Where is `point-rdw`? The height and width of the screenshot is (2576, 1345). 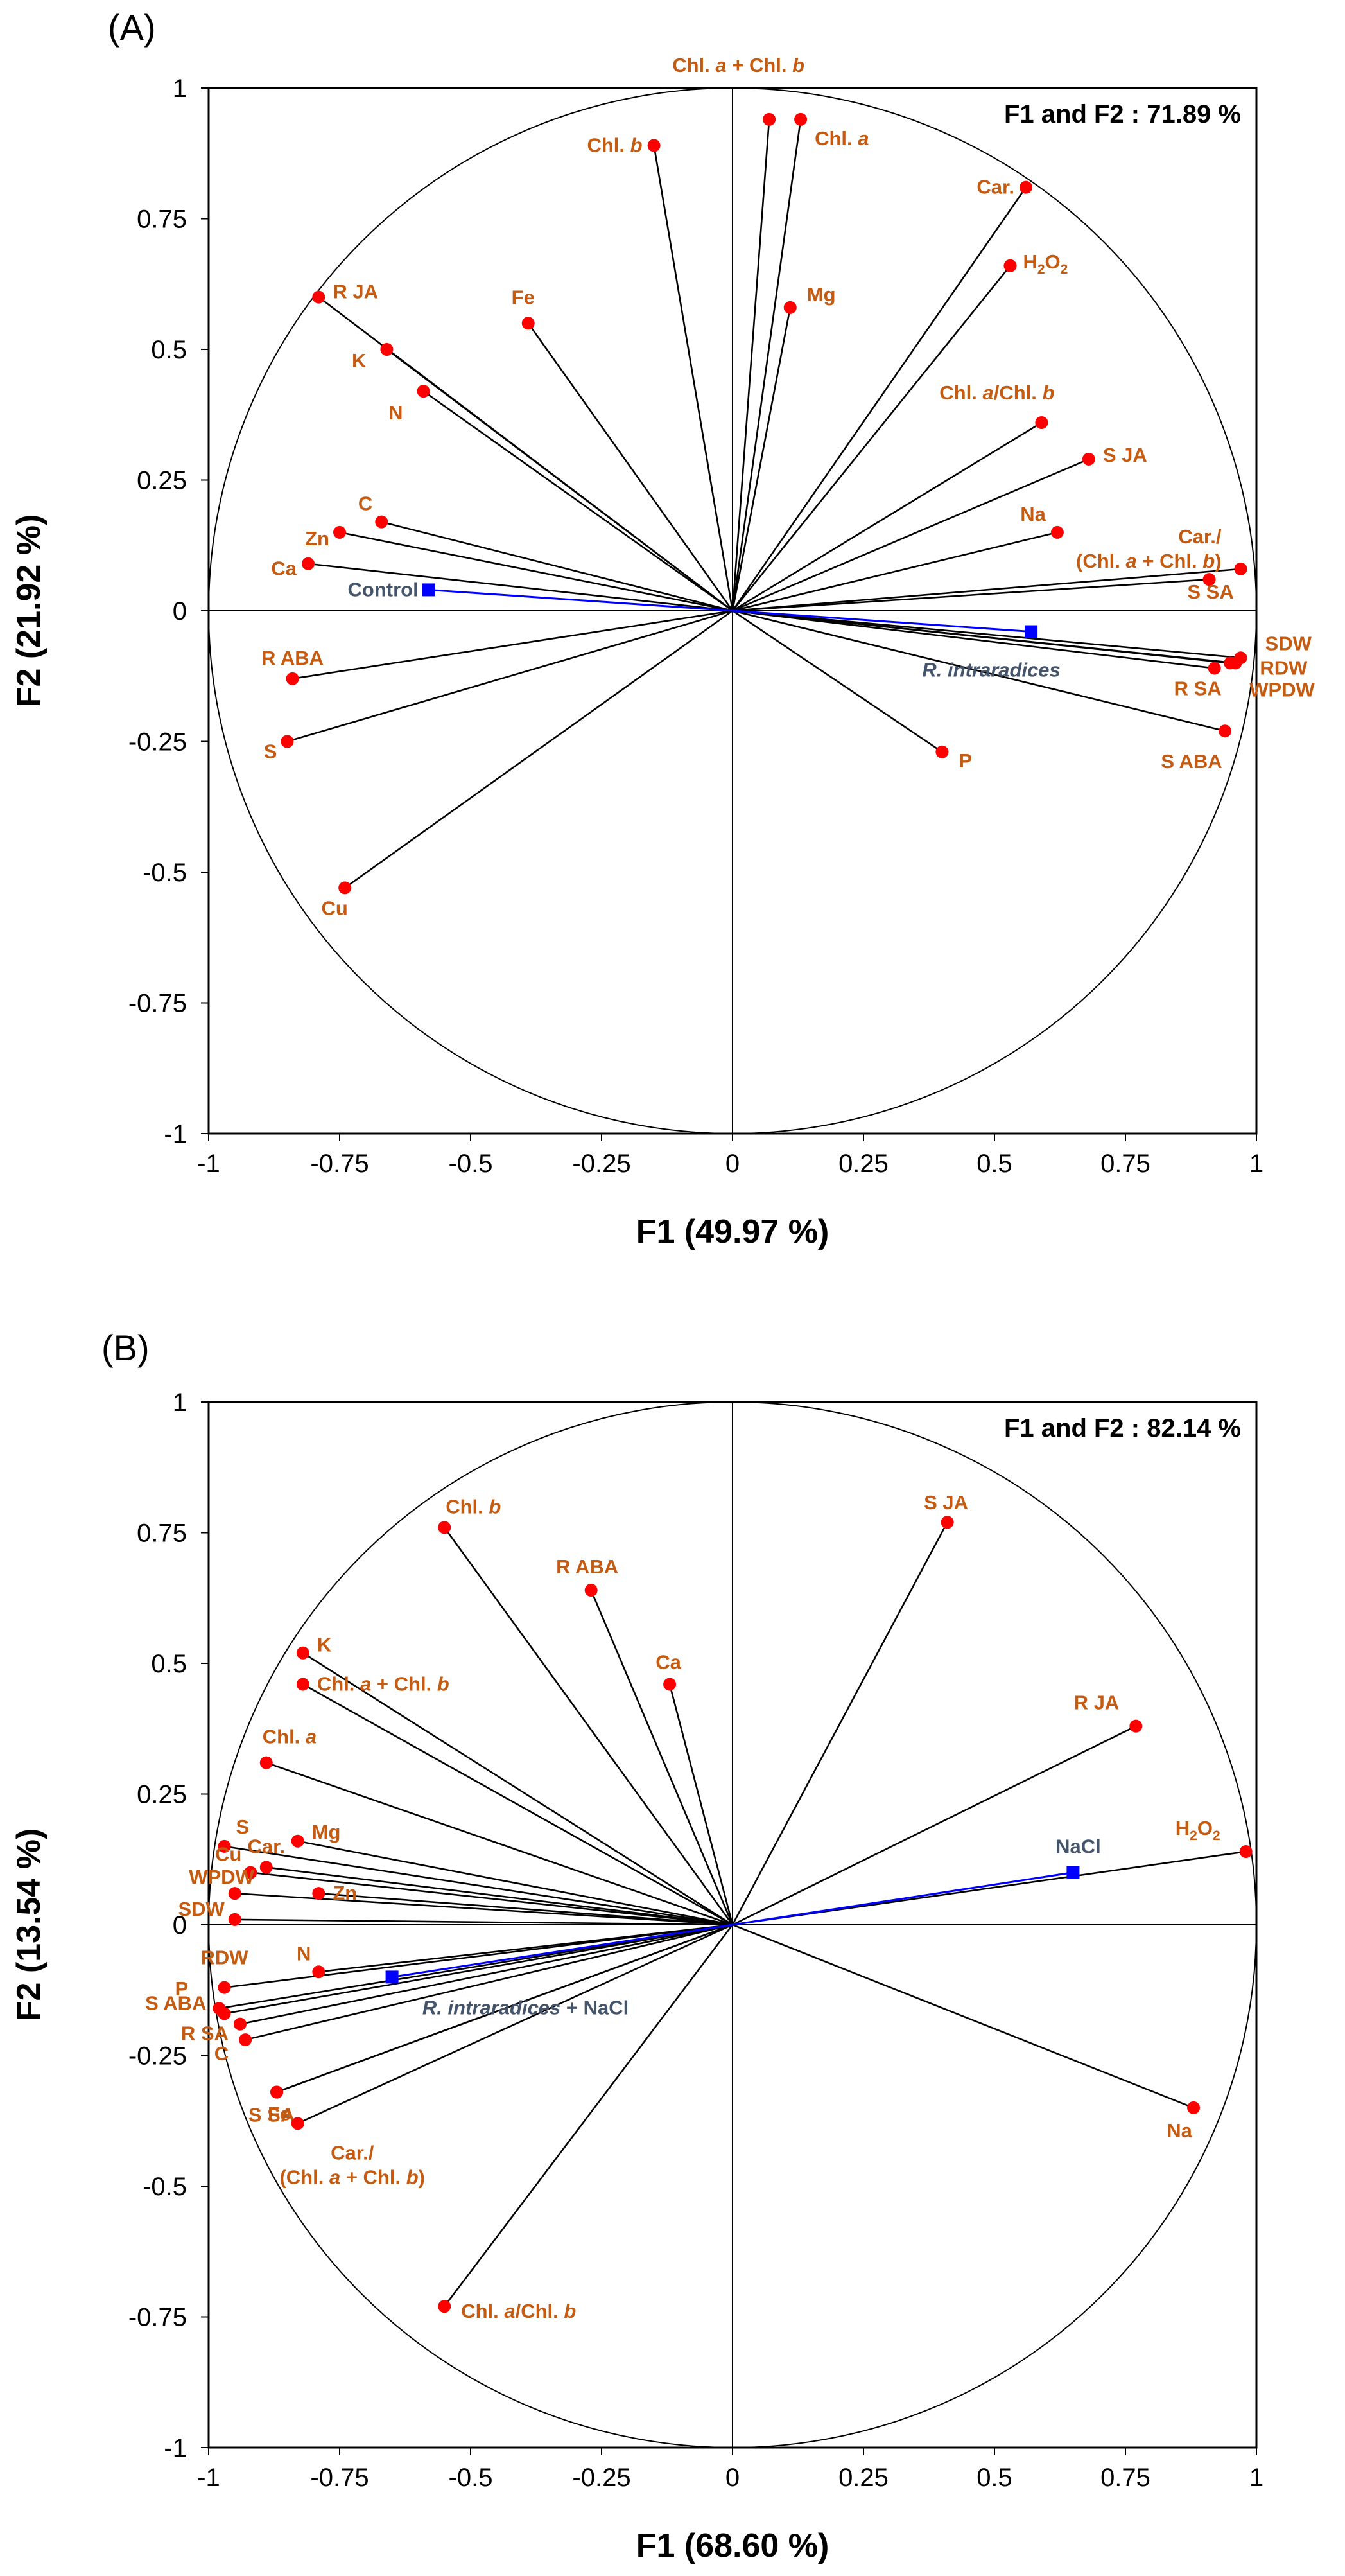
point-rdw is located at coordinates (224, 1987).